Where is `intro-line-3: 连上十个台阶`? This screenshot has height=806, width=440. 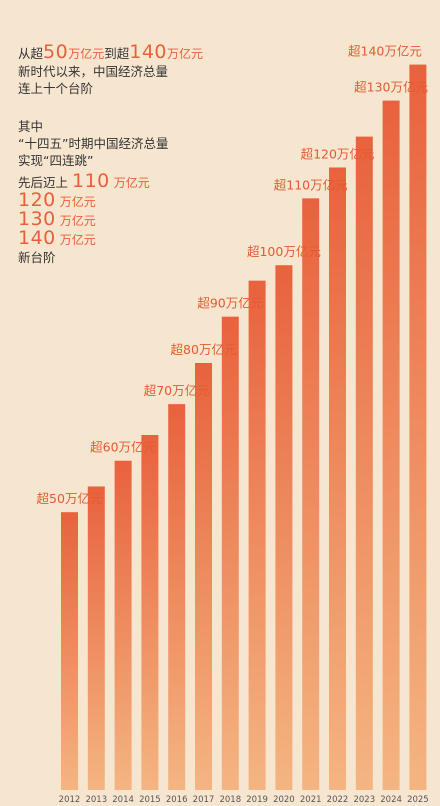
intro-line-3: 连上十个台阶 is located at coordinates (56, 88).